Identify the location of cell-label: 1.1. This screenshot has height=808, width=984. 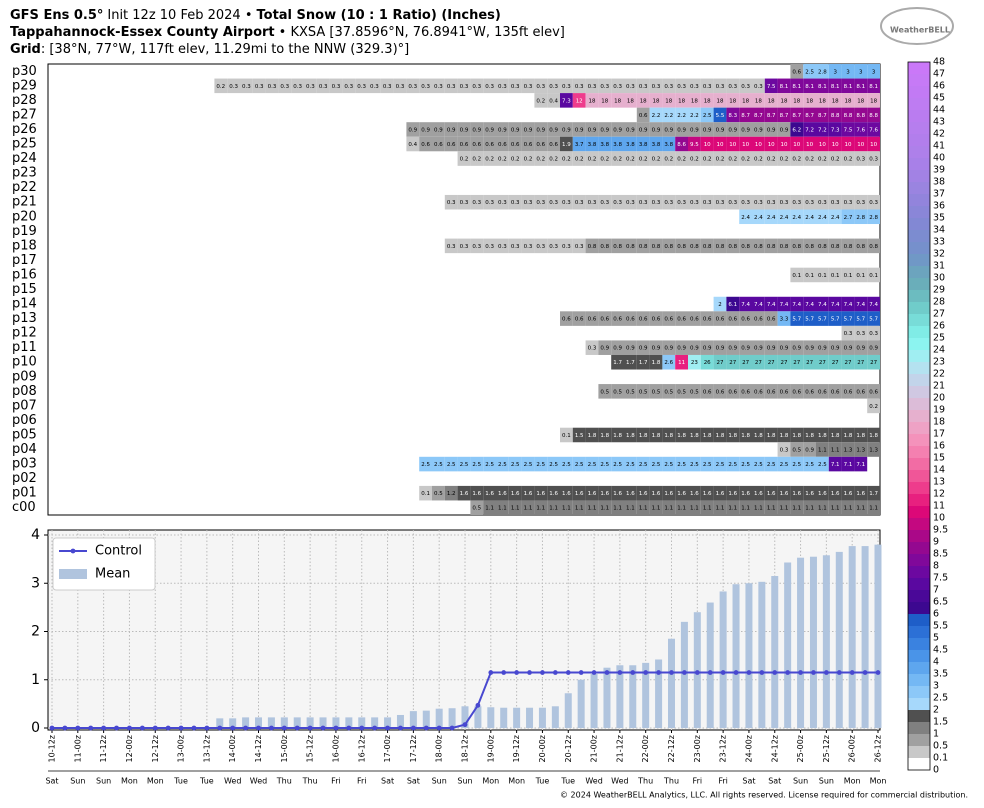
(630, 509).